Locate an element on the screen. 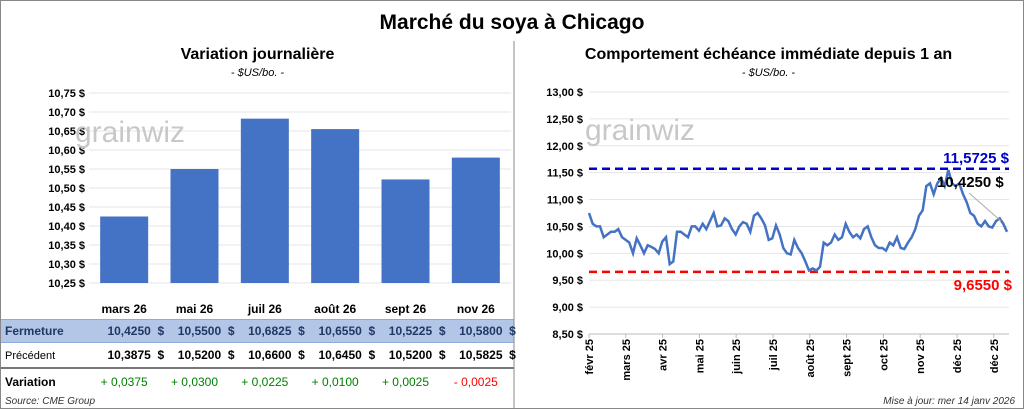 The height and width of the screenshot is (409, 1024). y-tick-label: 8,50 $ is located at coordinates (567, 335).